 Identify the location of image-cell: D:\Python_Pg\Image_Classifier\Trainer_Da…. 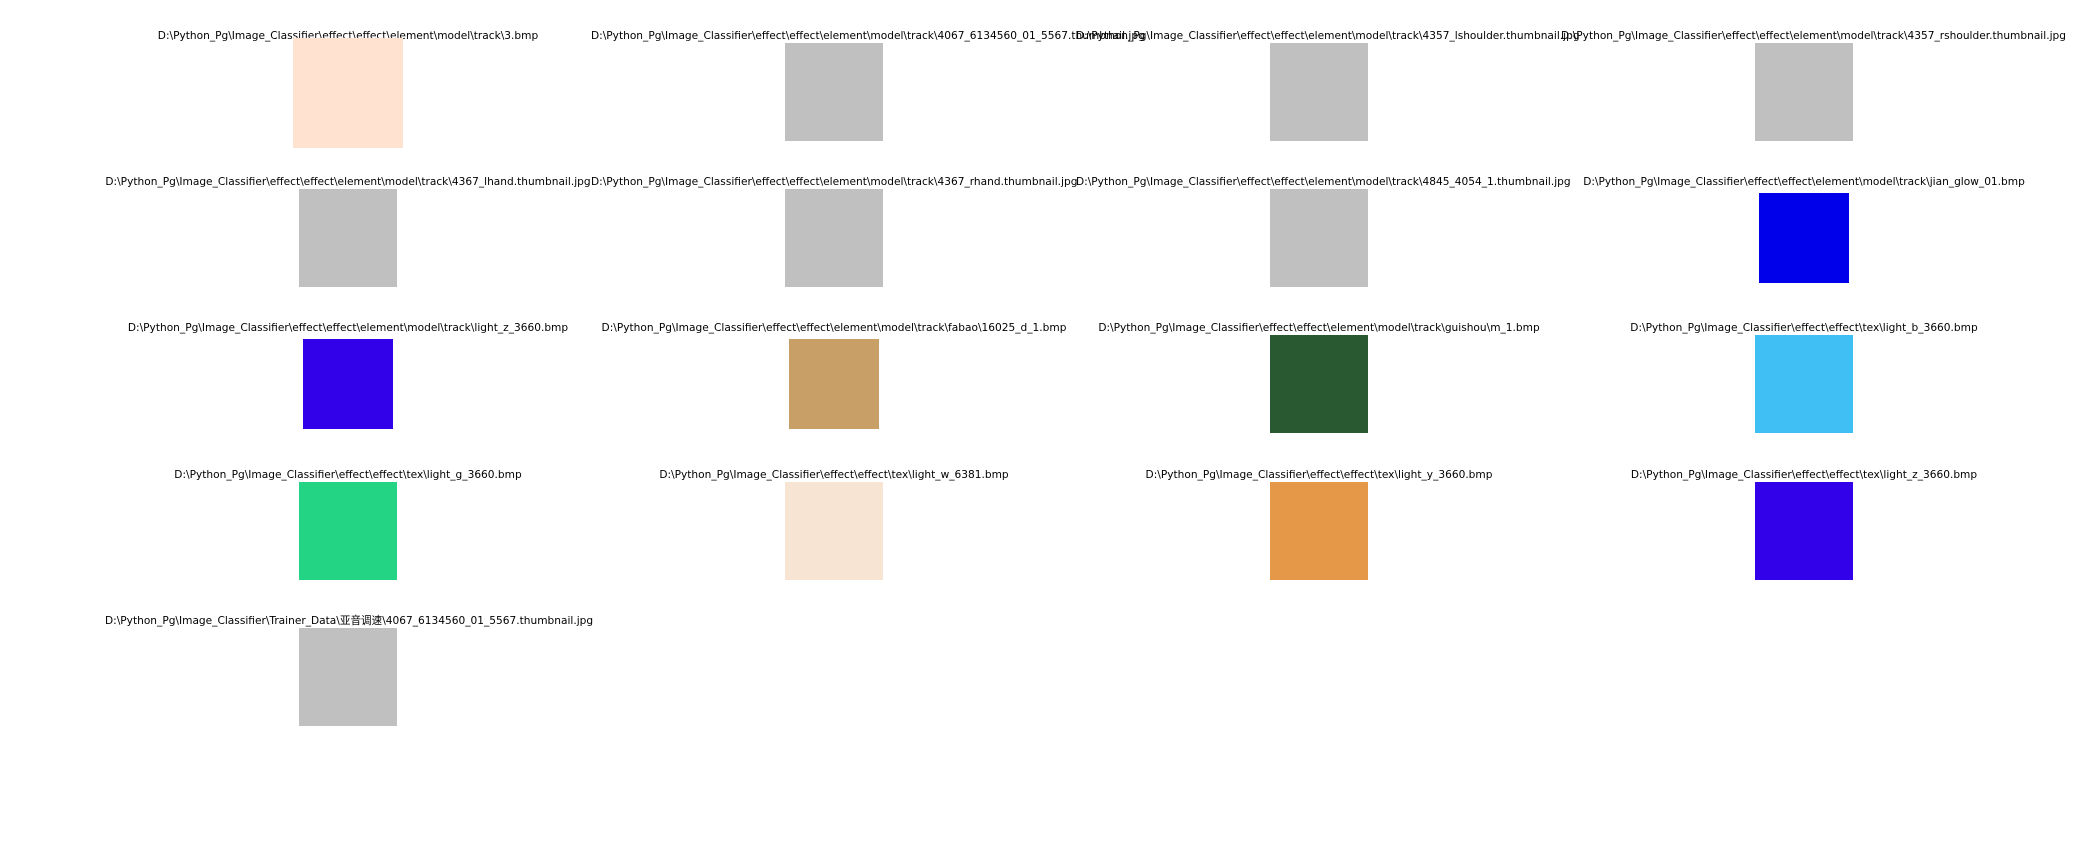
(349, 688).